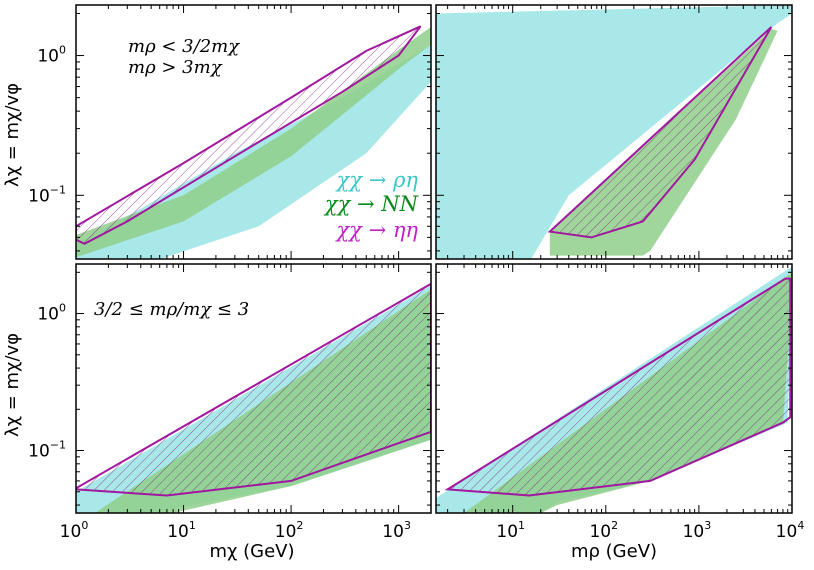 The width and height of the screenshot is (814, 570). I want to click on x-axis-label-left: mχ (GeV), so click(251, 551).